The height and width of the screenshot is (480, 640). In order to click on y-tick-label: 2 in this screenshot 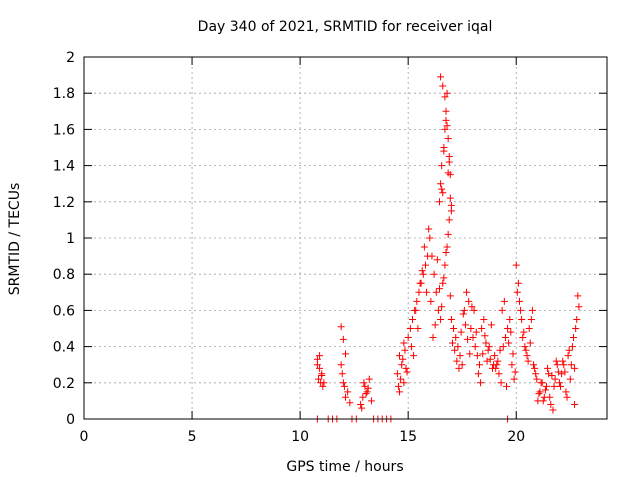, I will do `click(70, 58)`.